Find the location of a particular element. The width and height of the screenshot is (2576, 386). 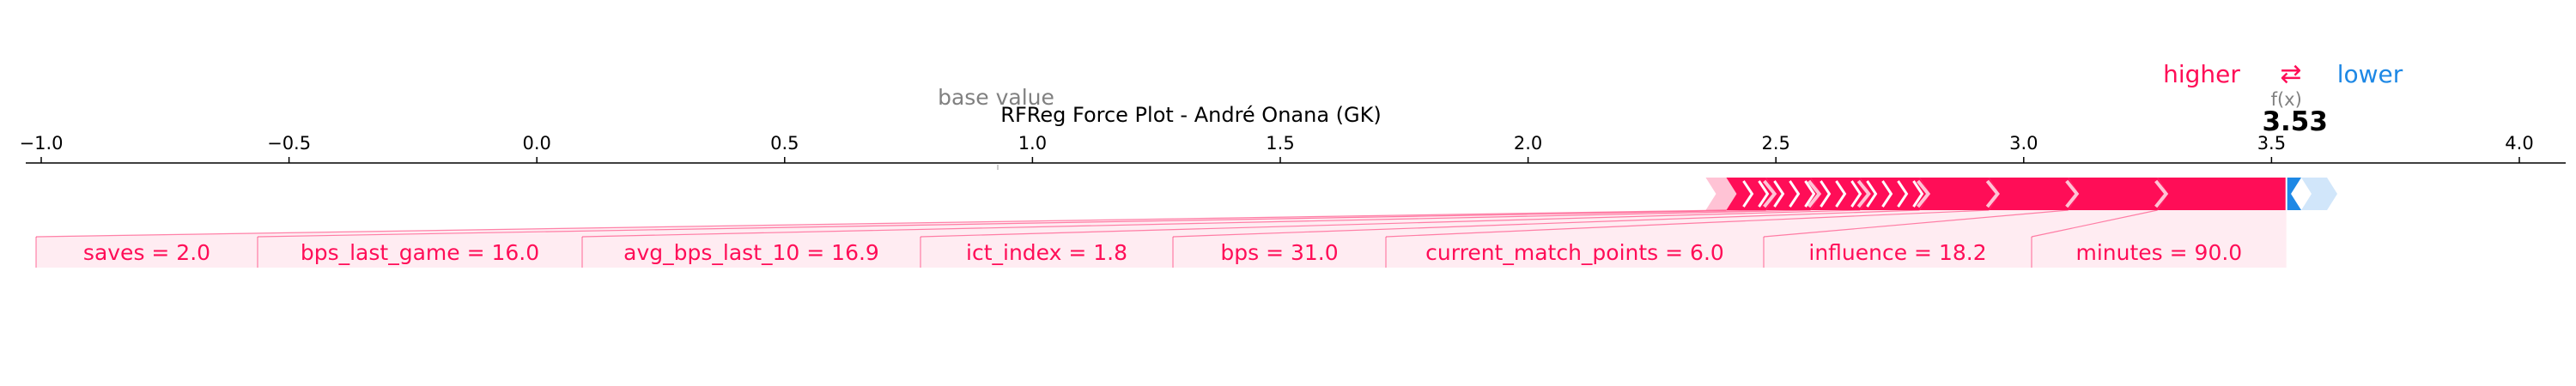

x-tick-label: 2.0 is located at coordinates (1528, 143).